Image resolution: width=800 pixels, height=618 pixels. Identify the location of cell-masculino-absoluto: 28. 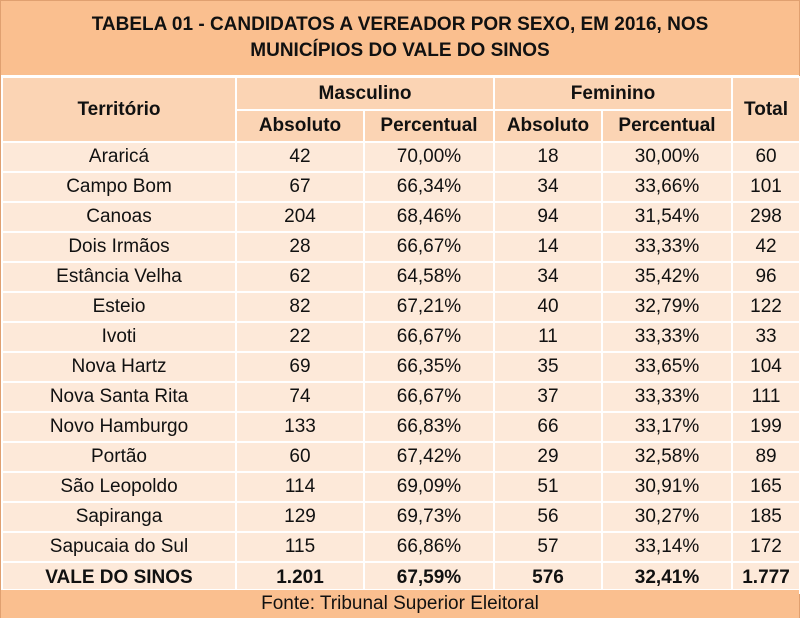
(300, 247).